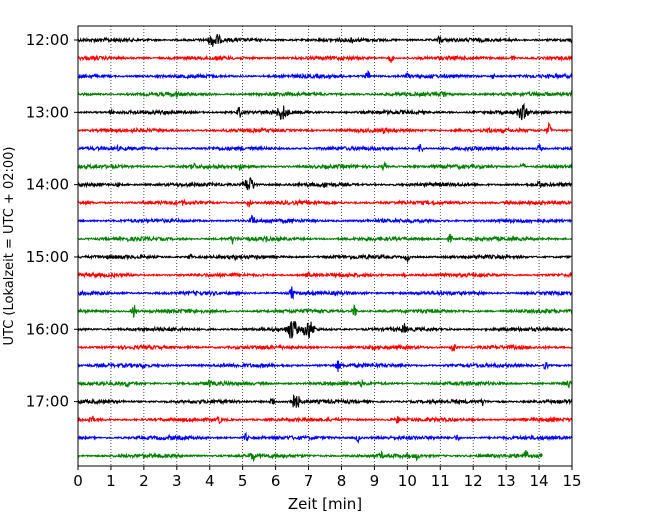 The image size is (650, 520). I want to click on x-axis-label: Zeit [min], so click(325, 504).